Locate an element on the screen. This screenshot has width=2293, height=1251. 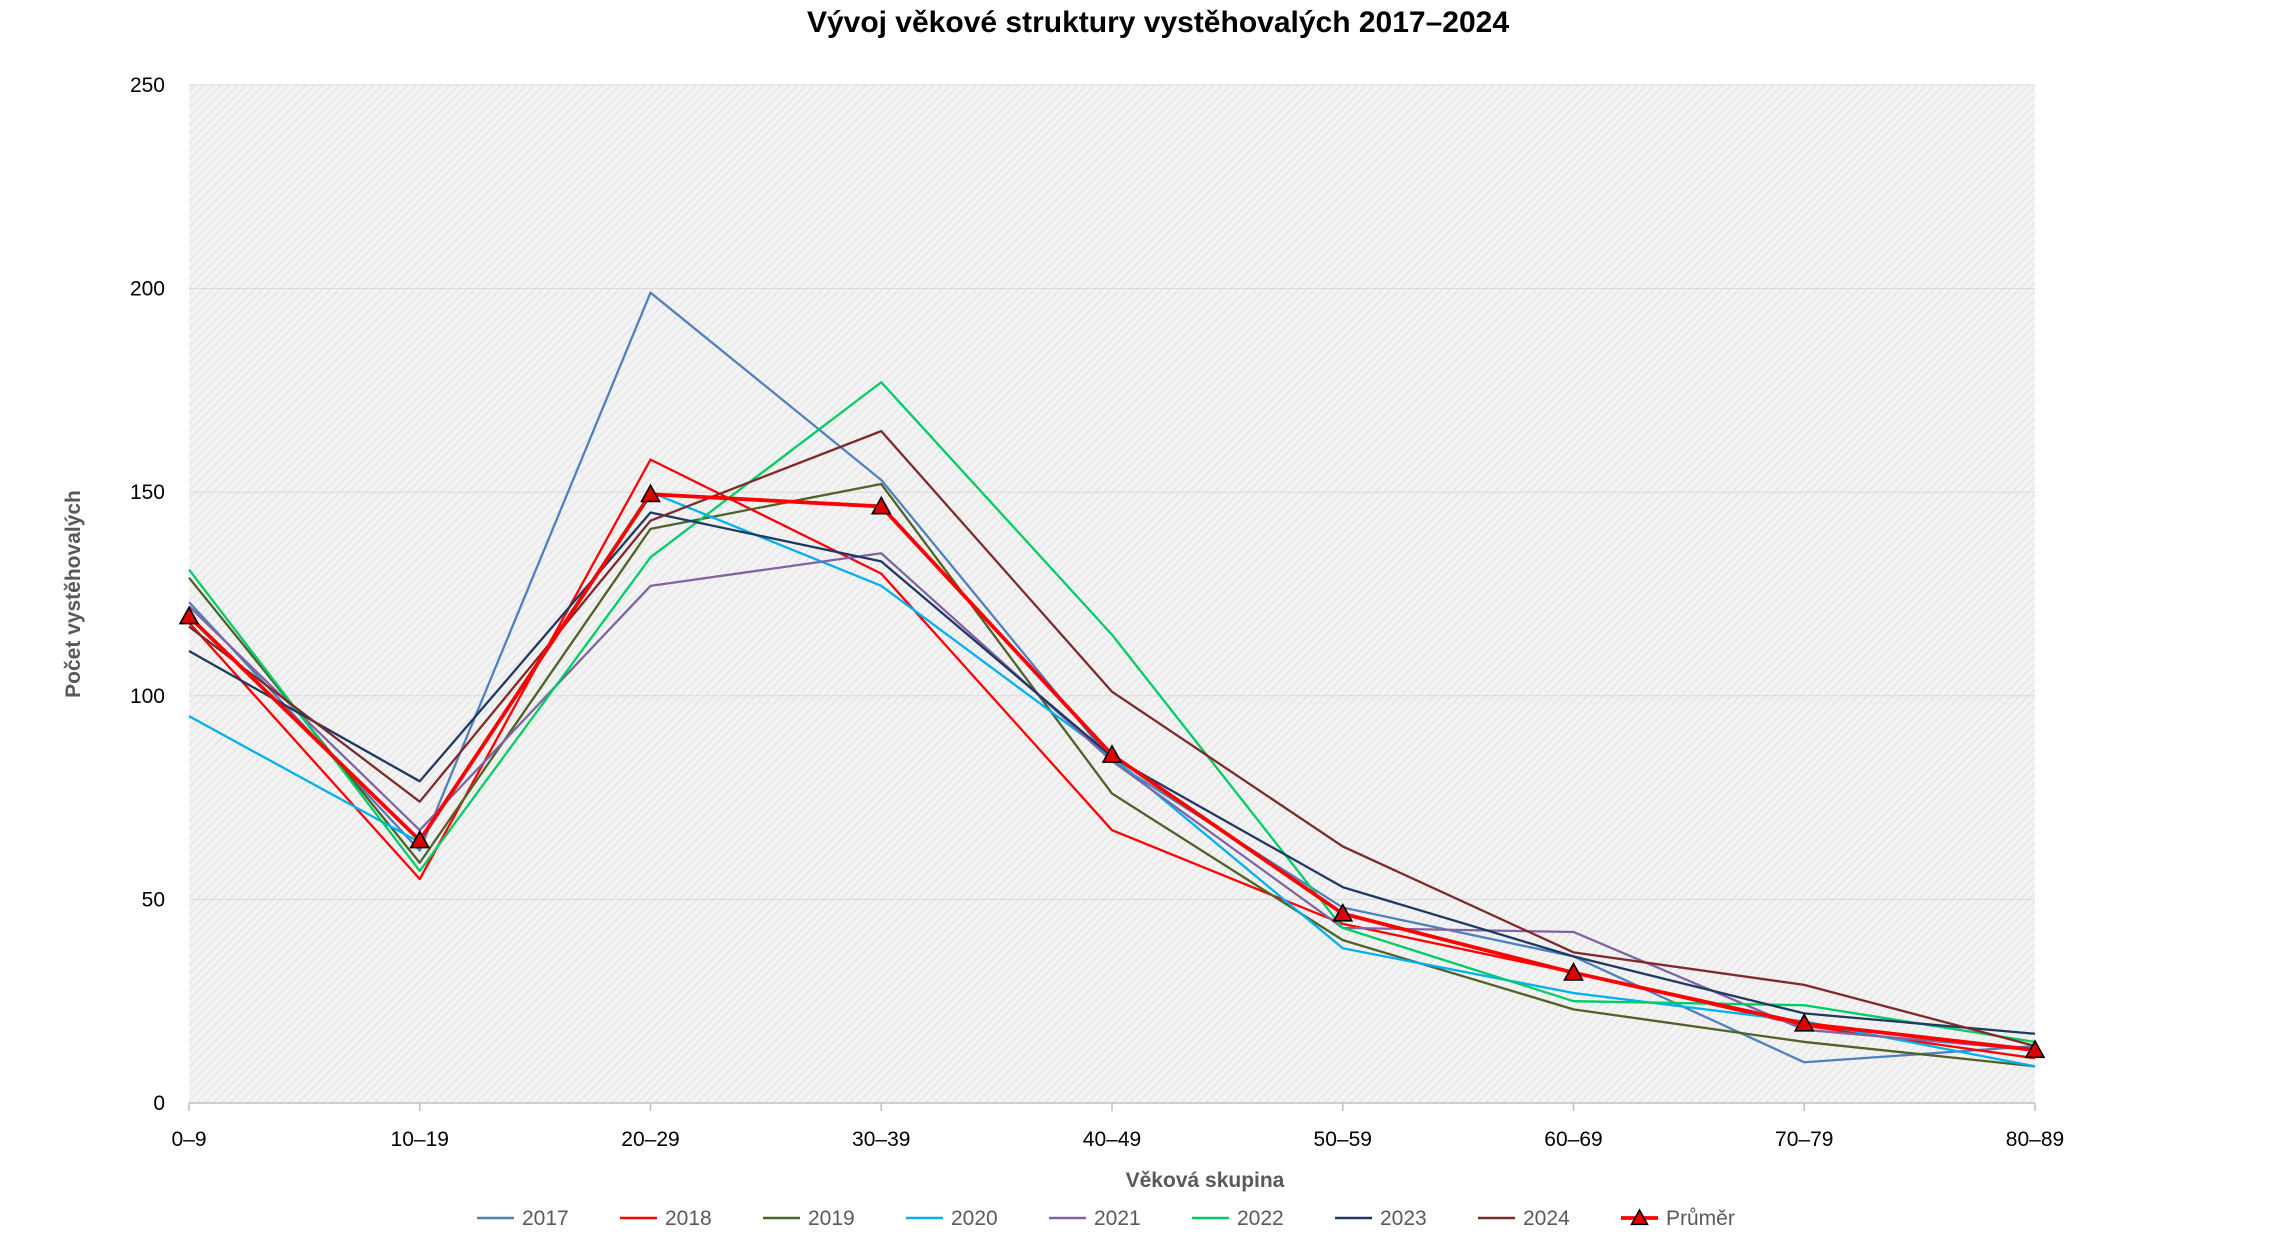
legend-item-2020: 2020 is located at coordinates (952, 1218).